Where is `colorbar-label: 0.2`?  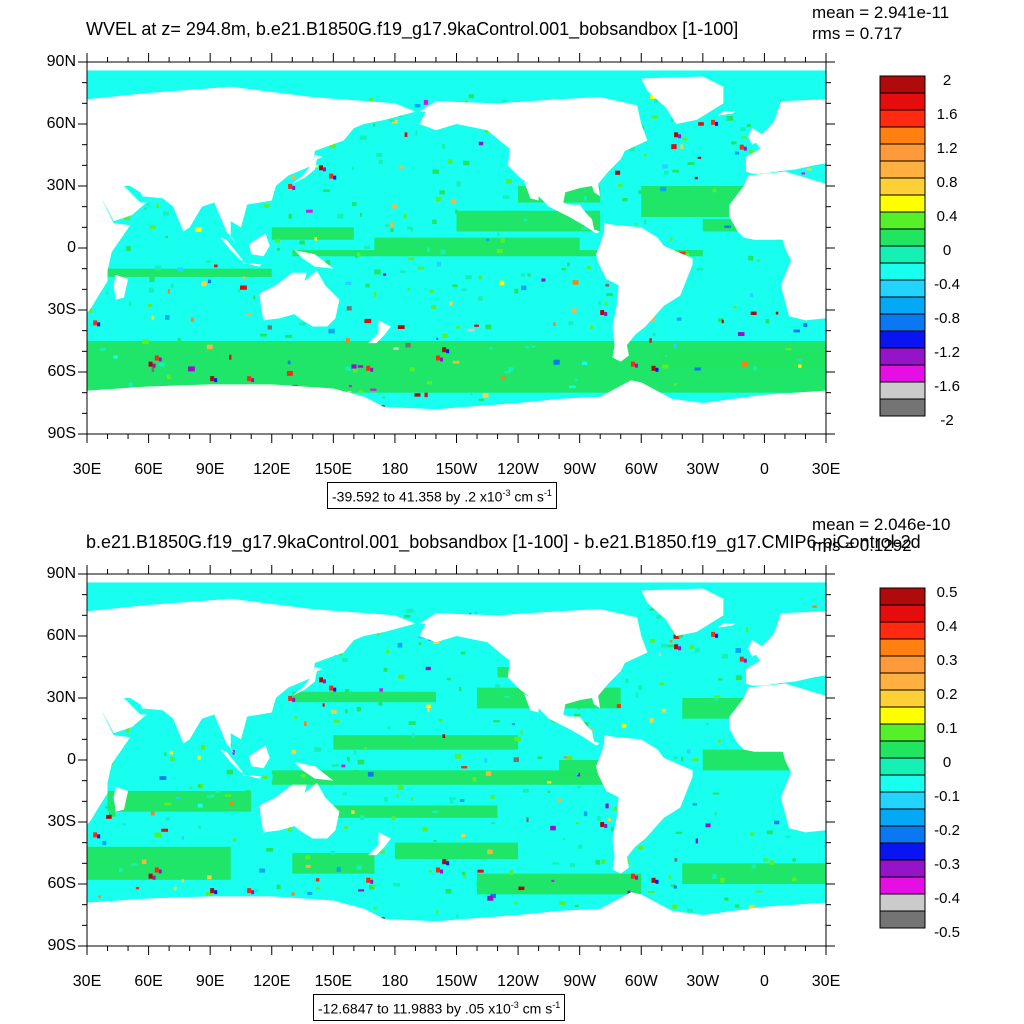
colorbar-label: 0.2 is located at coordinates (947, 694).